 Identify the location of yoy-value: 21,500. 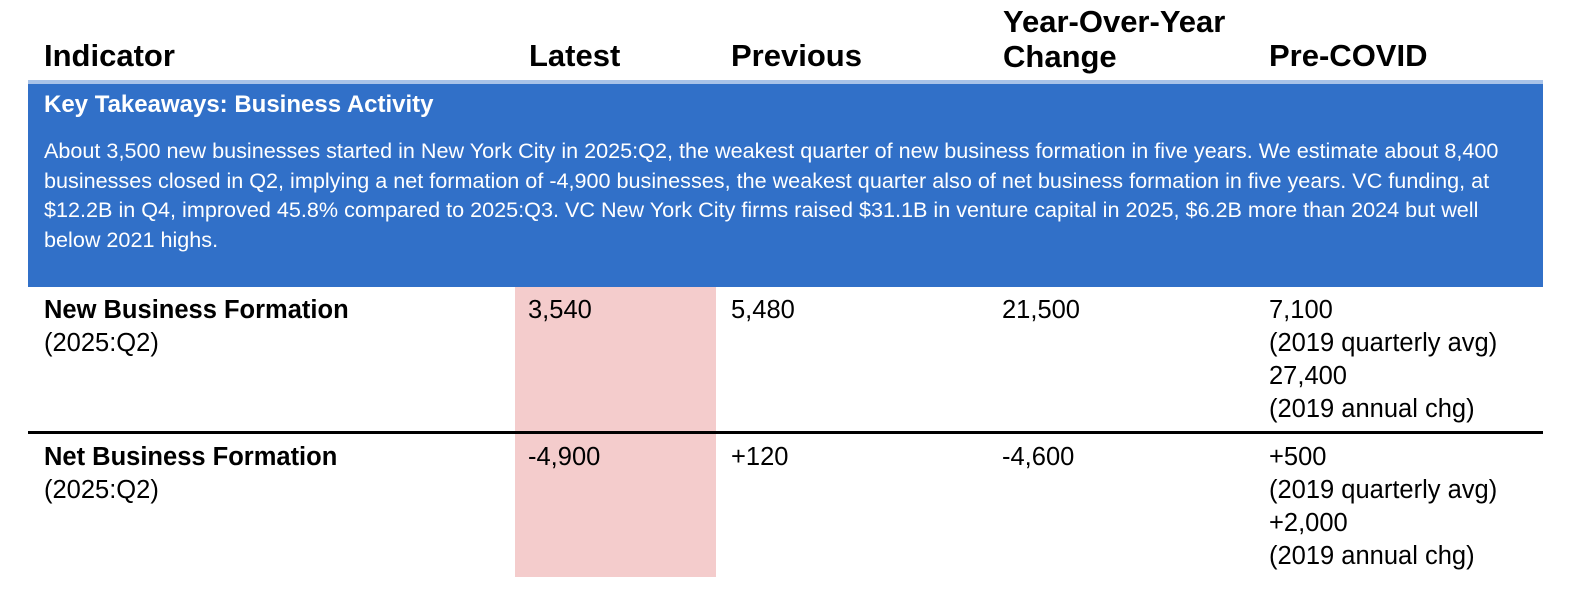
(1041, 310).